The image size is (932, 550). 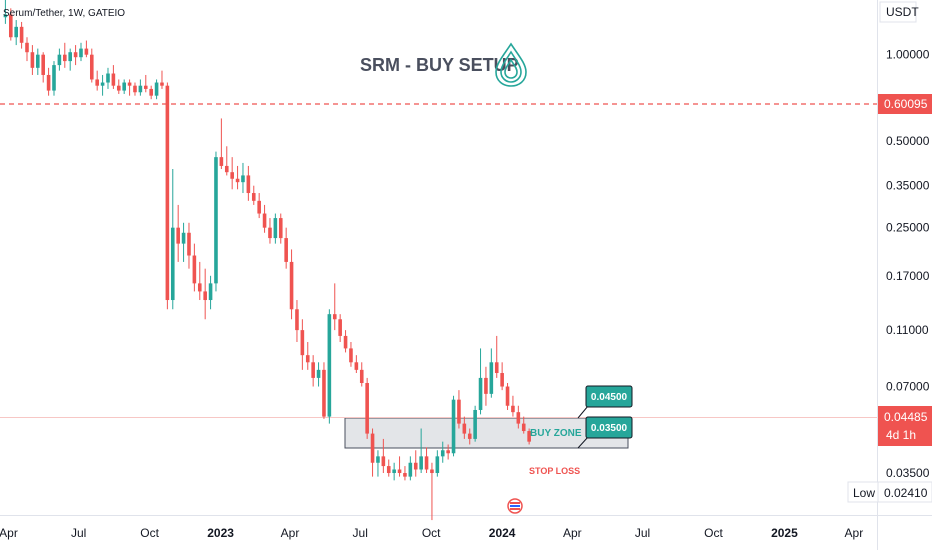 I want to click on x-tick-label: 2023, so click(x=220, y=533).